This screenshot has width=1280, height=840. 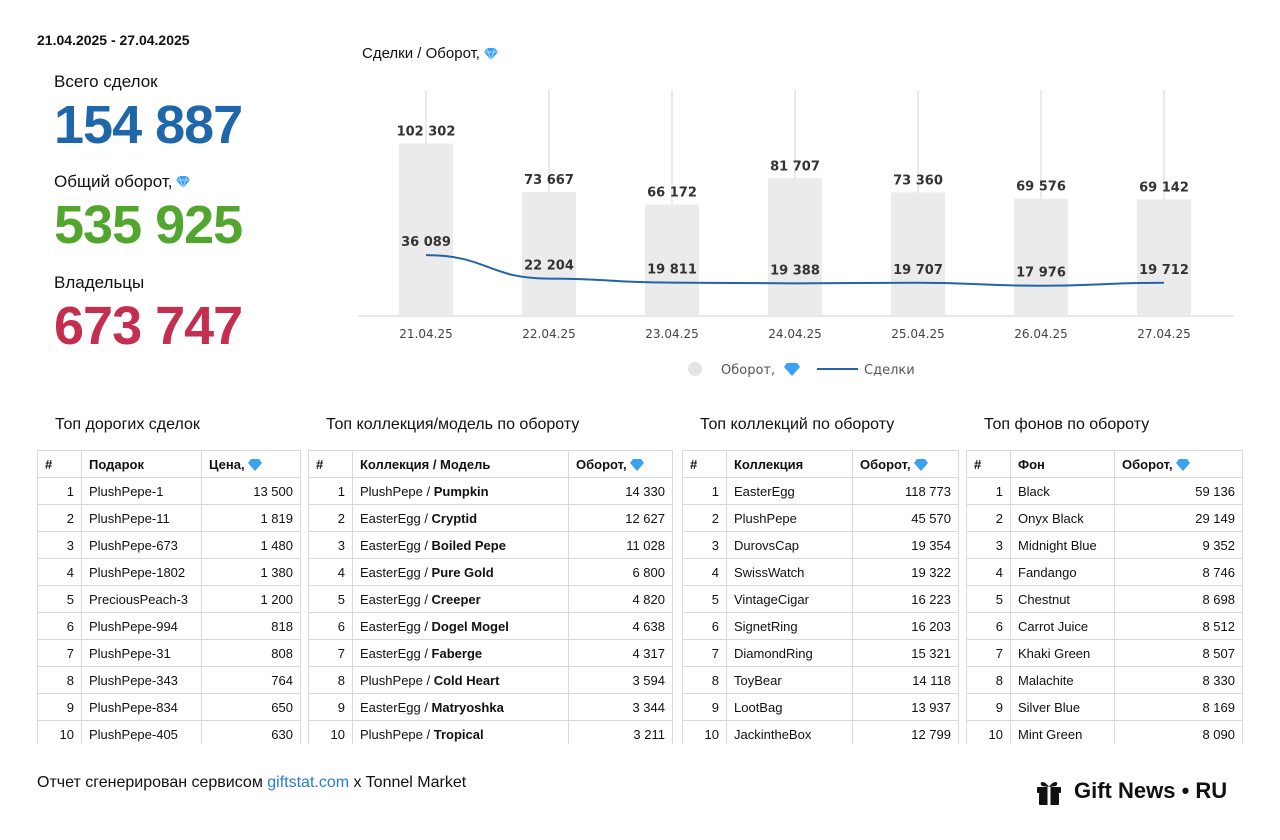 I want to click on bar-label: 73 667, so click(x=549, y=180).